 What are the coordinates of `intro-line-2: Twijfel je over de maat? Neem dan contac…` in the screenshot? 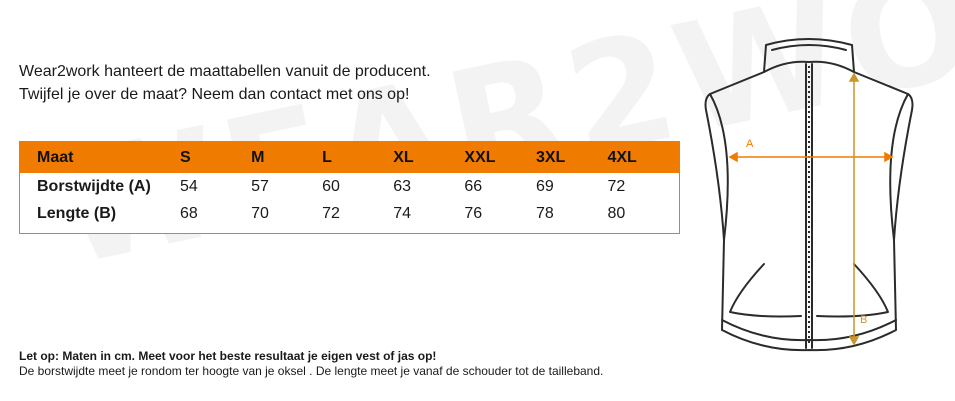 It's located at (214, 94).